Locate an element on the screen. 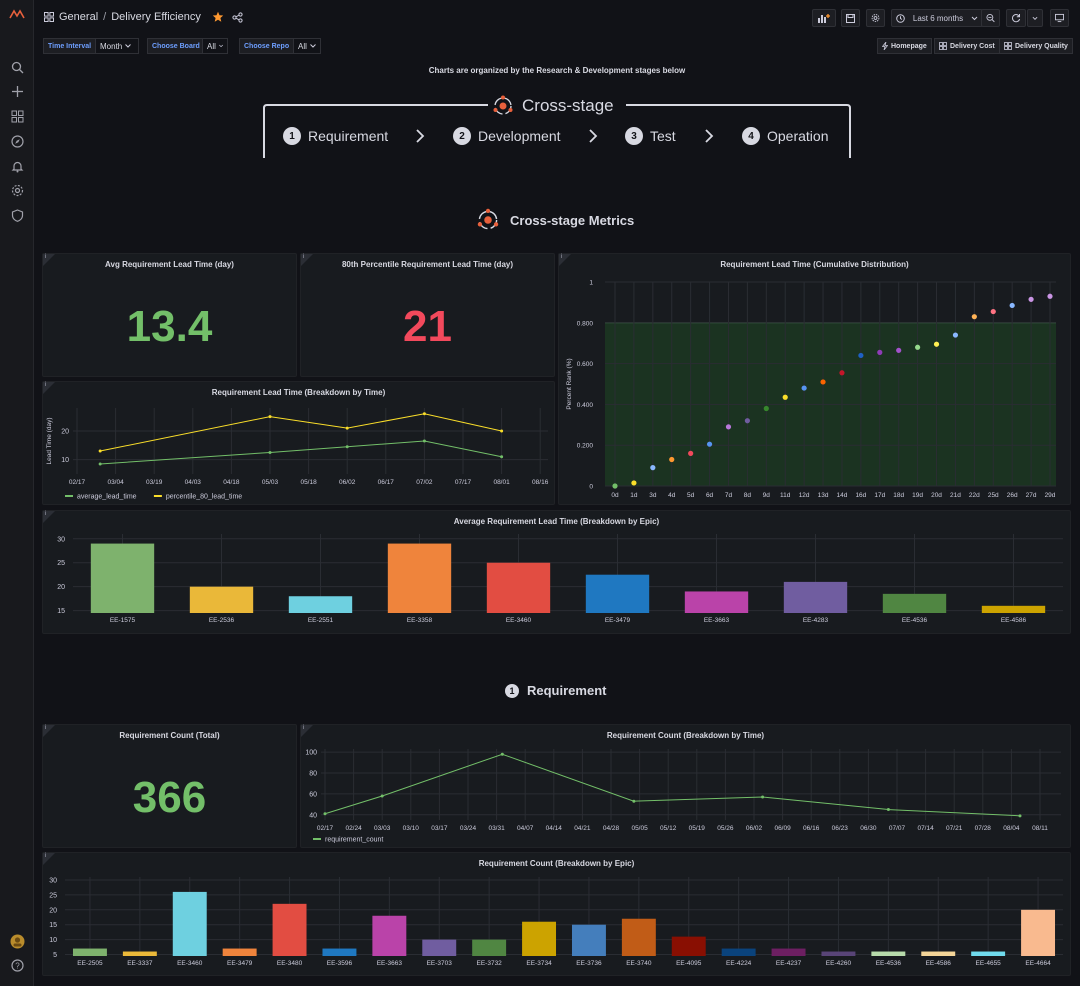 This screenshot has height=986, width=1080. time-interval-select: Month is located at coordinates (117, 46).